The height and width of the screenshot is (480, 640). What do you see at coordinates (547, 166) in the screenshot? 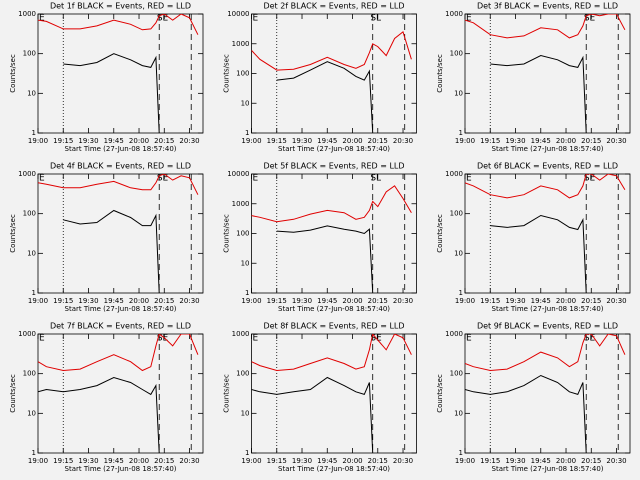
I see `chart-title: Det 6f BLACK = Events, RED = LLD` at bounding box center [547, 166].